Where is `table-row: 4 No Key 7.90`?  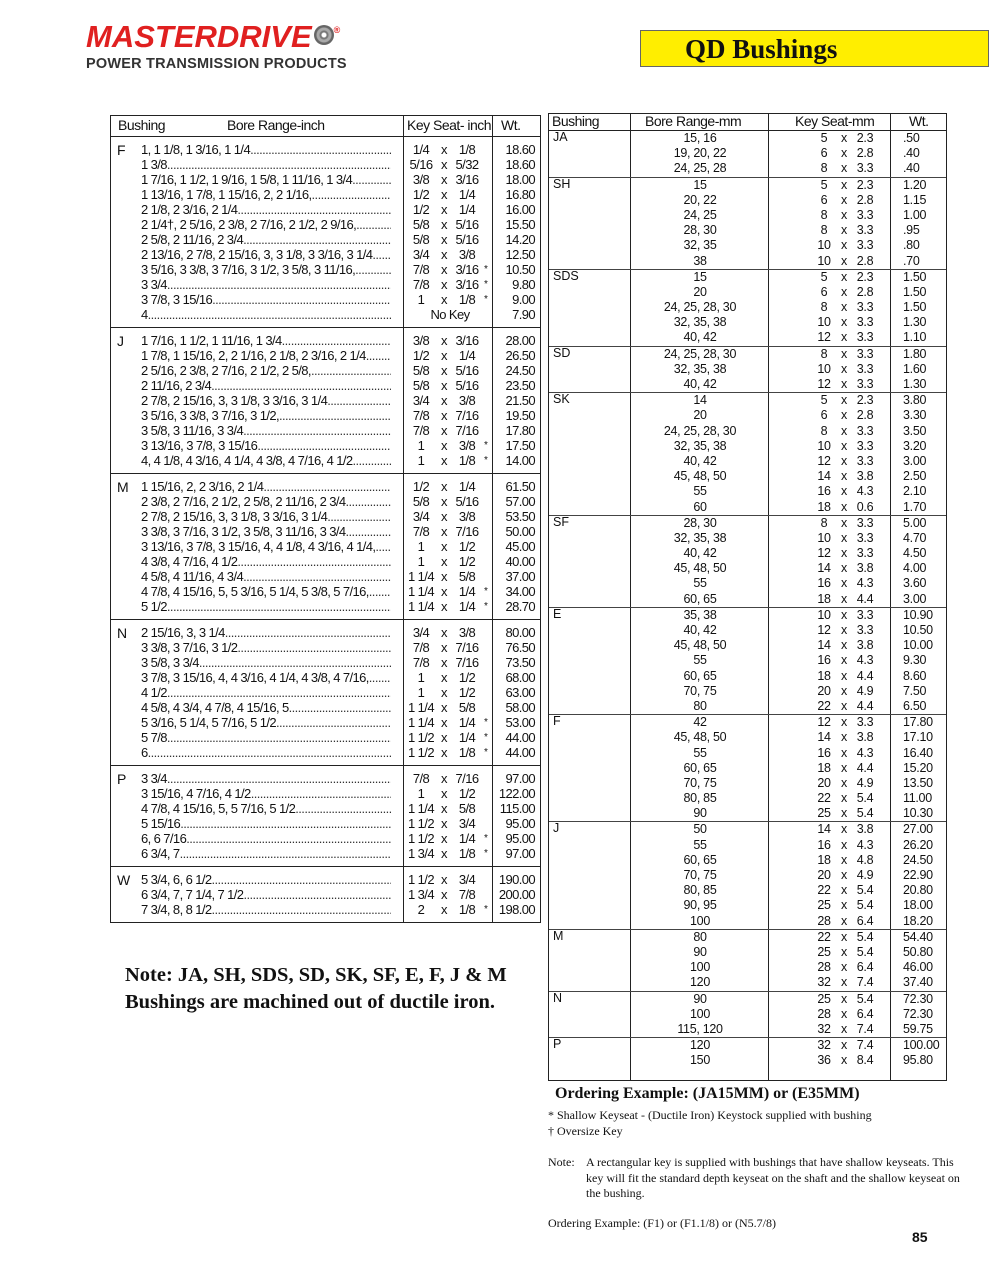 table-row: 4 No Key 7.90 is located at coordinates (325, 314).